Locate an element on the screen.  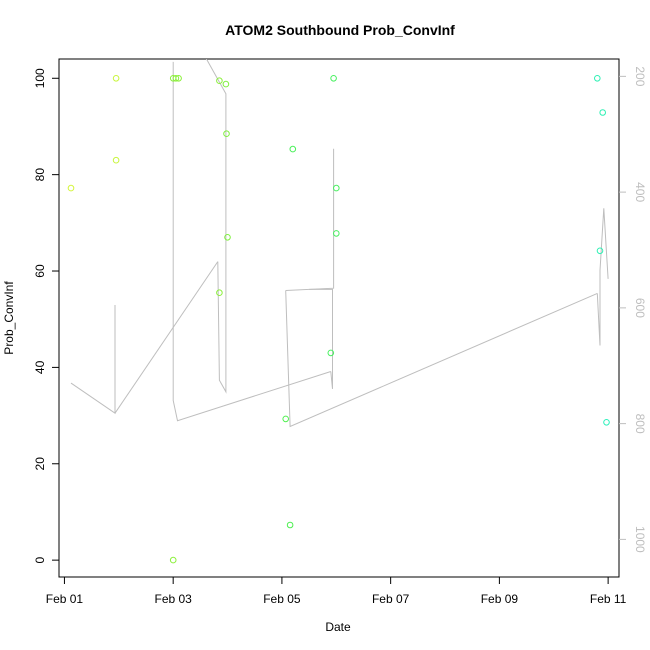
y2-tick-label: 400 is located at coordinates (640, 192).